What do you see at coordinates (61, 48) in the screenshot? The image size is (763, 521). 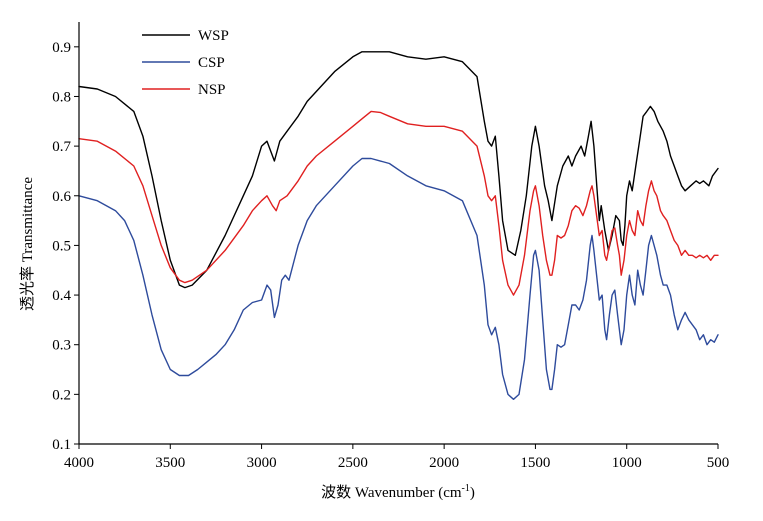 I see `y-tick-label: 0.9` at bounding box center [61, 48].